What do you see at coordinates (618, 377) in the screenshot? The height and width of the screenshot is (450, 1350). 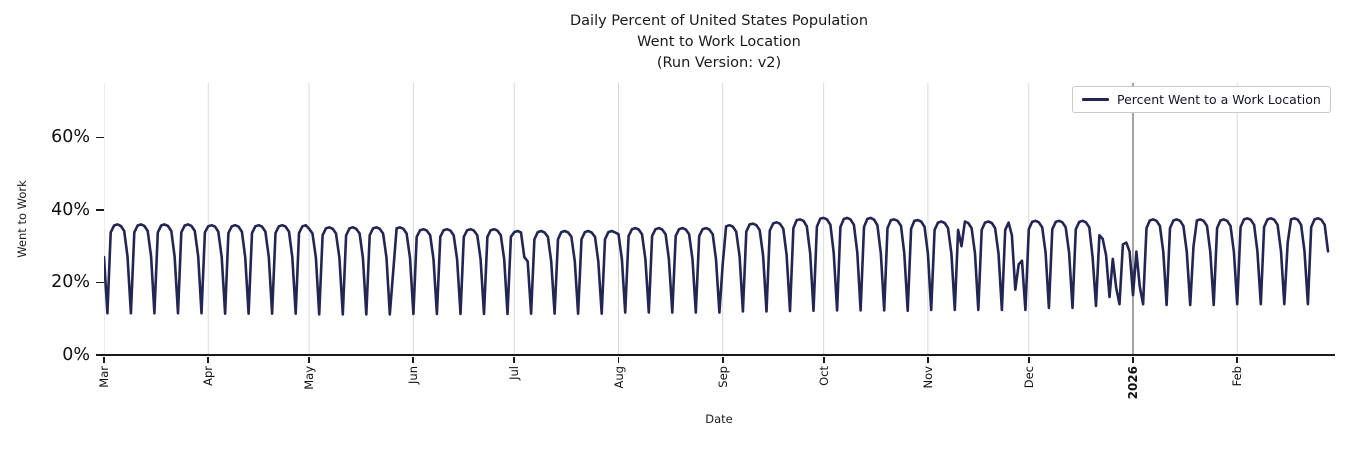 I see `x-tick-label: Aug` at bounding box center [618, 377].